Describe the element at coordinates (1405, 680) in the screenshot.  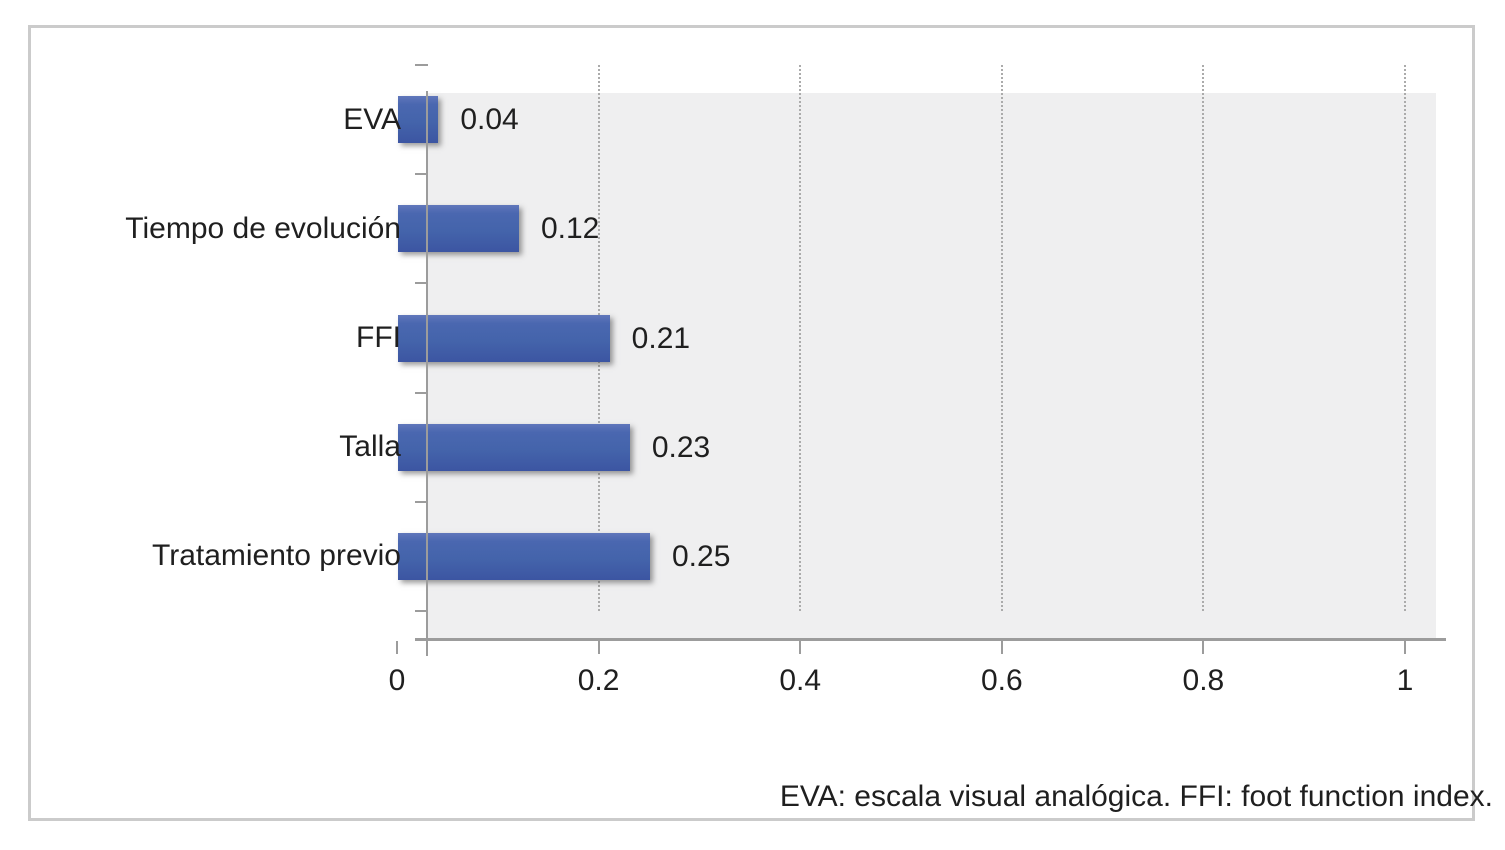
I see `x-tick-label: 1` at that location.